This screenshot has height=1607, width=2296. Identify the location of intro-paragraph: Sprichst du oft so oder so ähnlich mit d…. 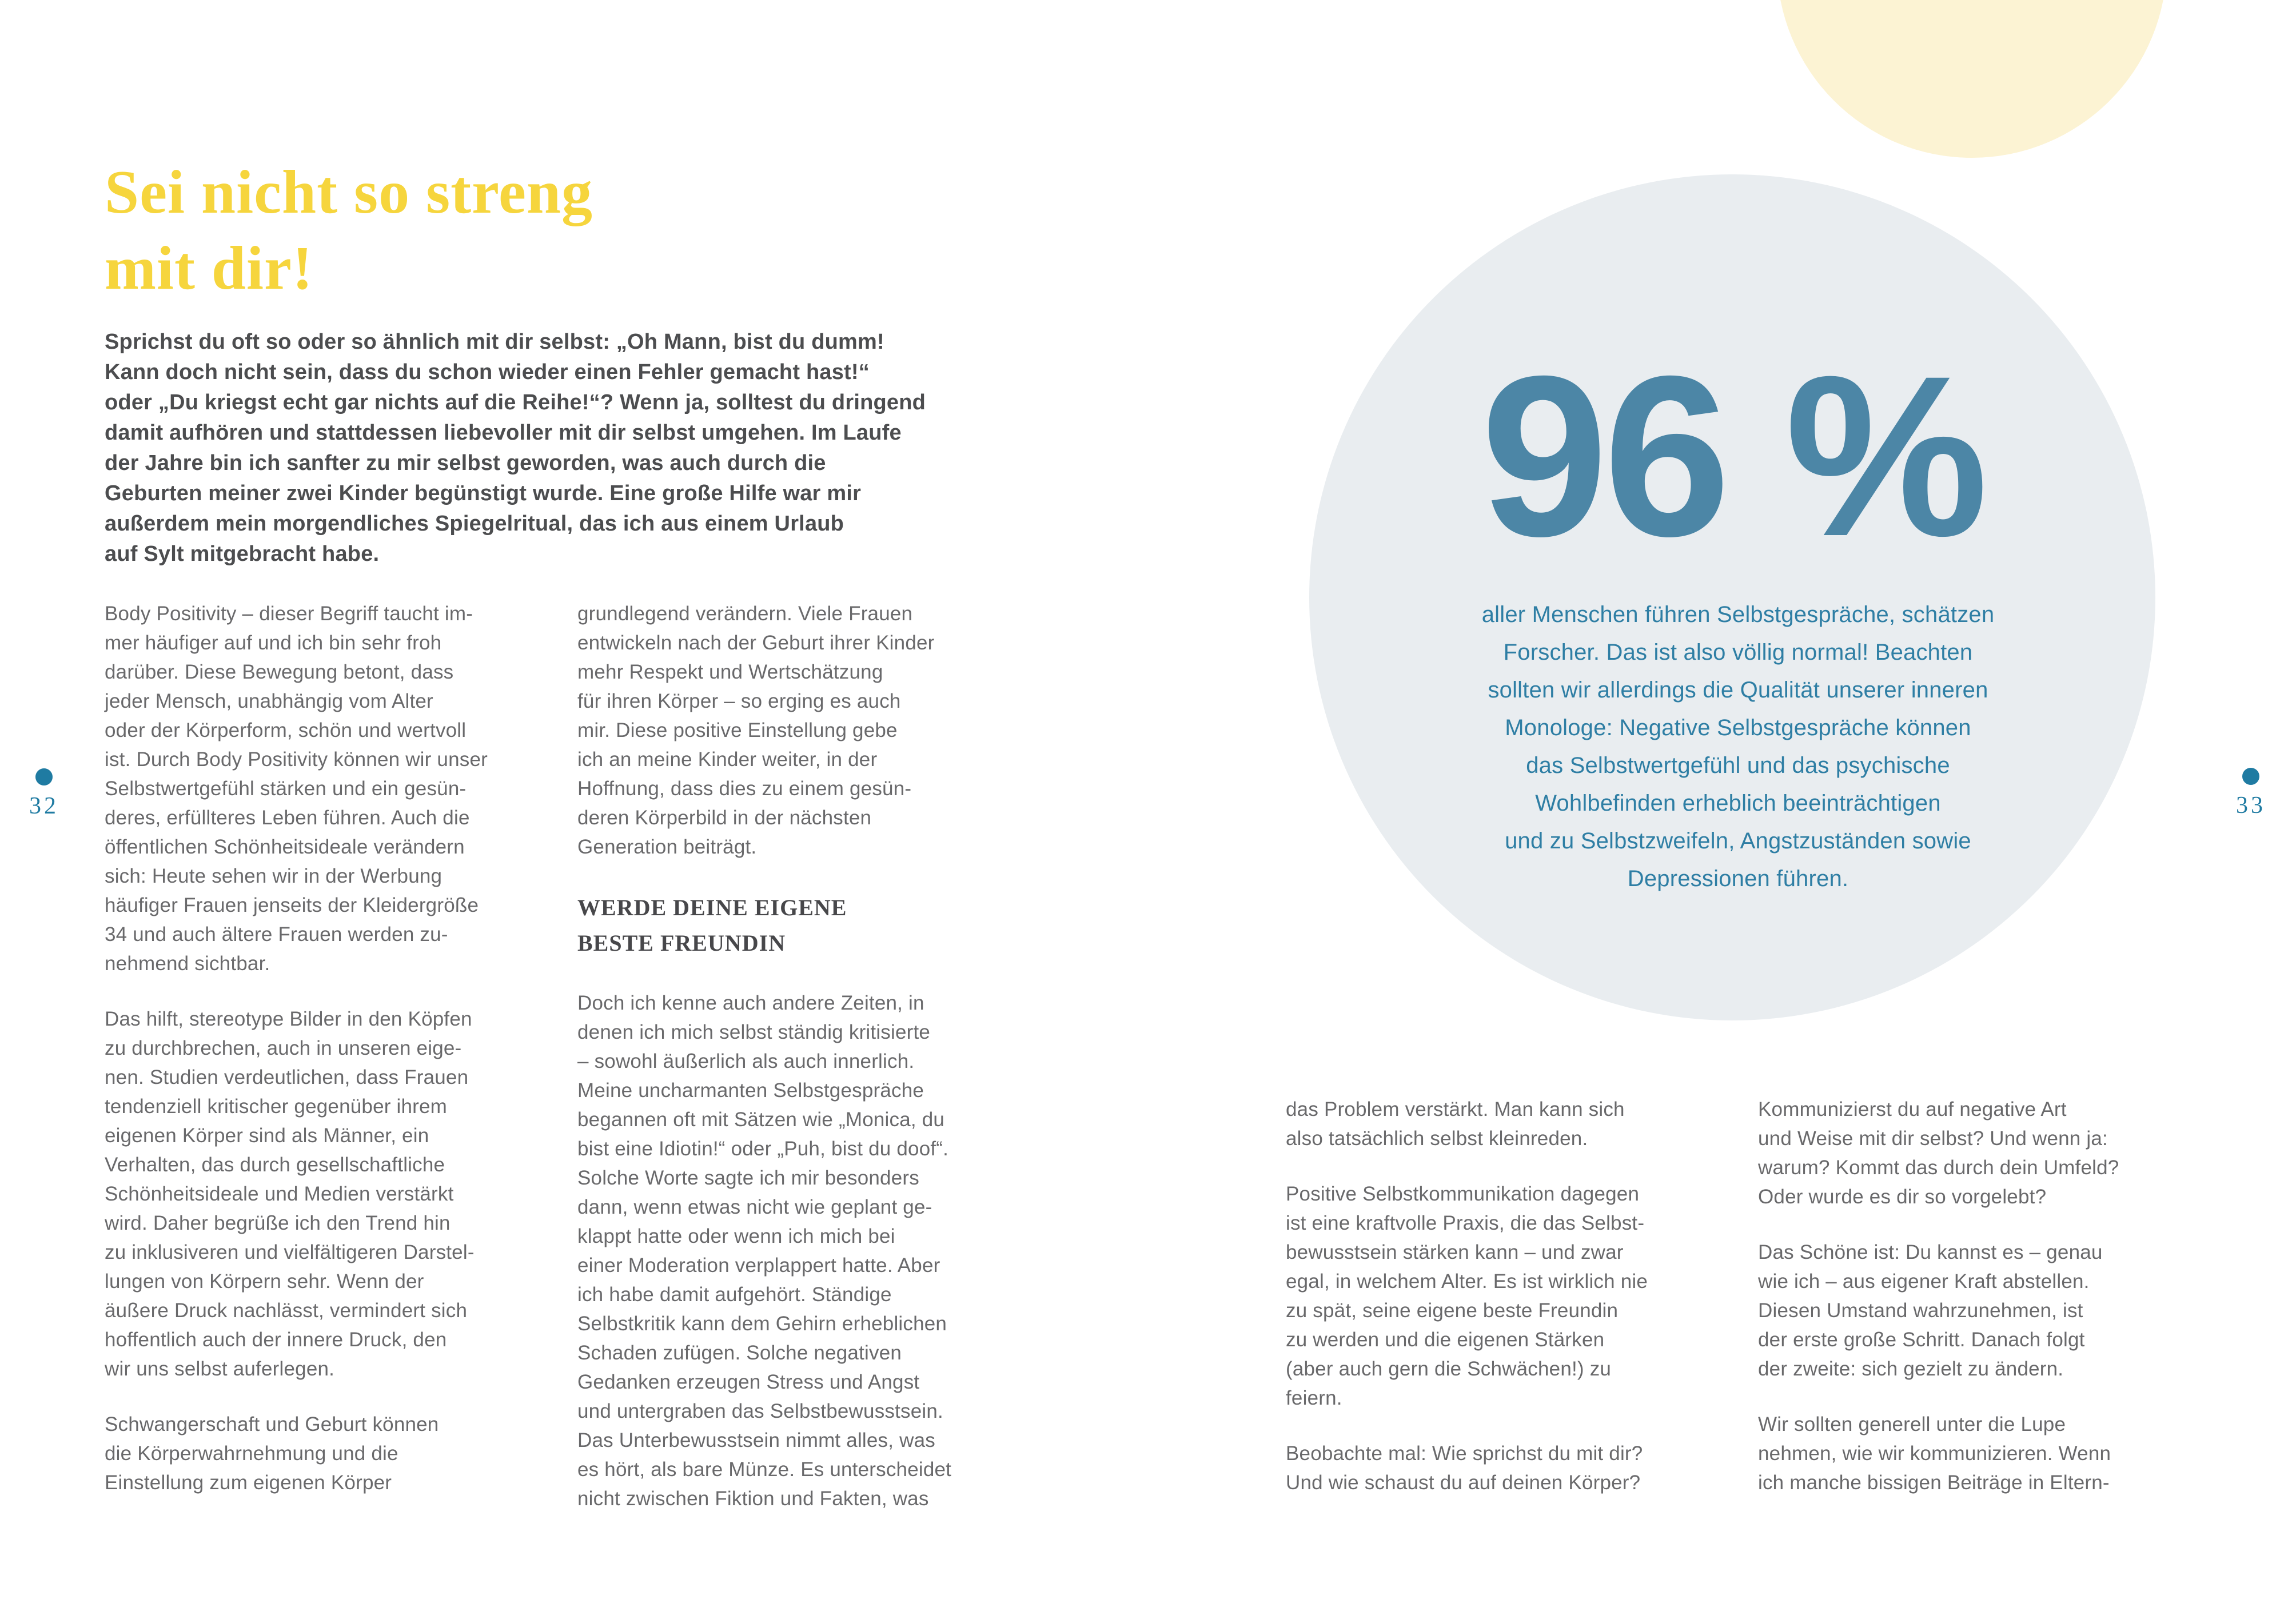
(516, 448).